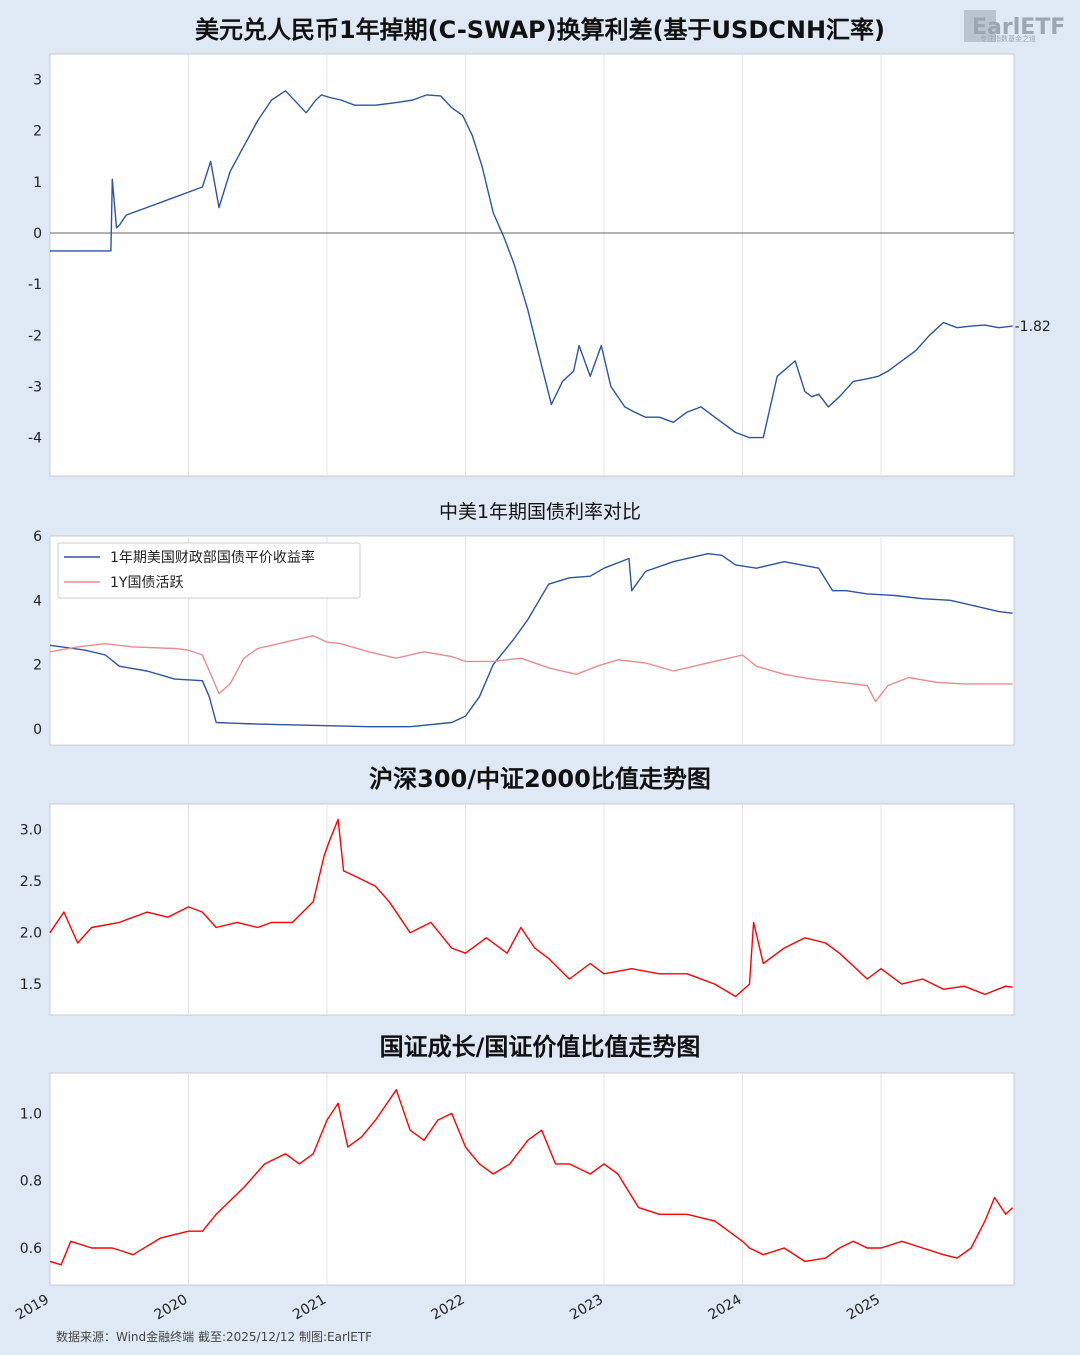 The image size is (1080, 1355). What do you see at coordinates (31, 1249) in the screenshot?
I see `y-tick-label: 0.6` at bounding box center [31, 1249].